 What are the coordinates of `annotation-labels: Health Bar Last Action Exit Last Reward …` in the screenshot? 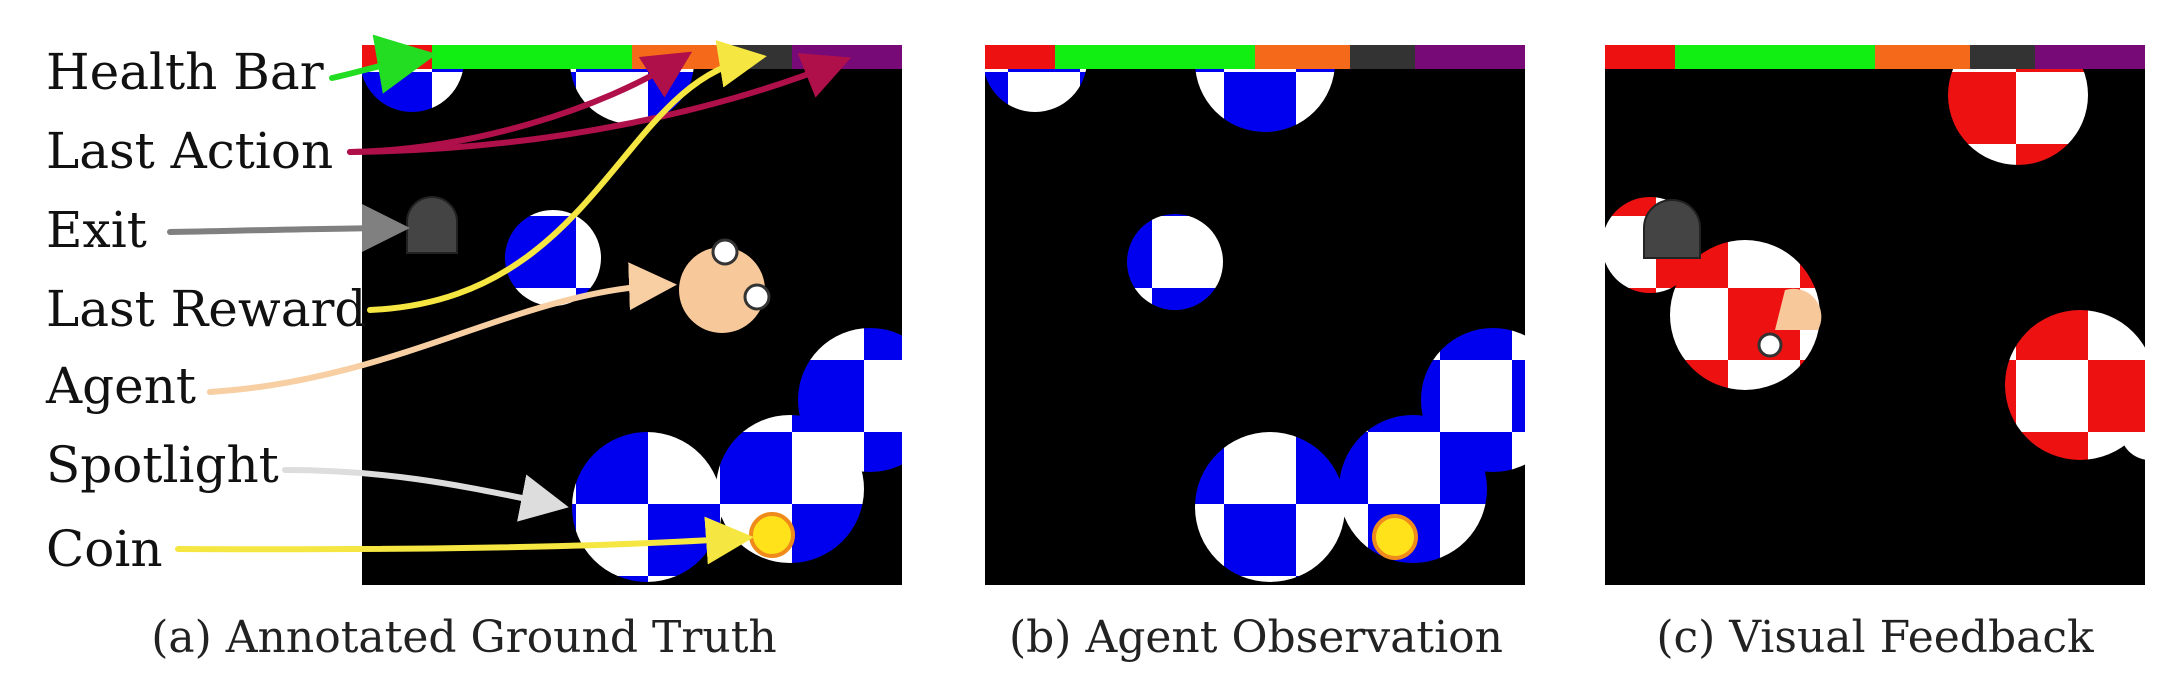 It's located at (205, 310).